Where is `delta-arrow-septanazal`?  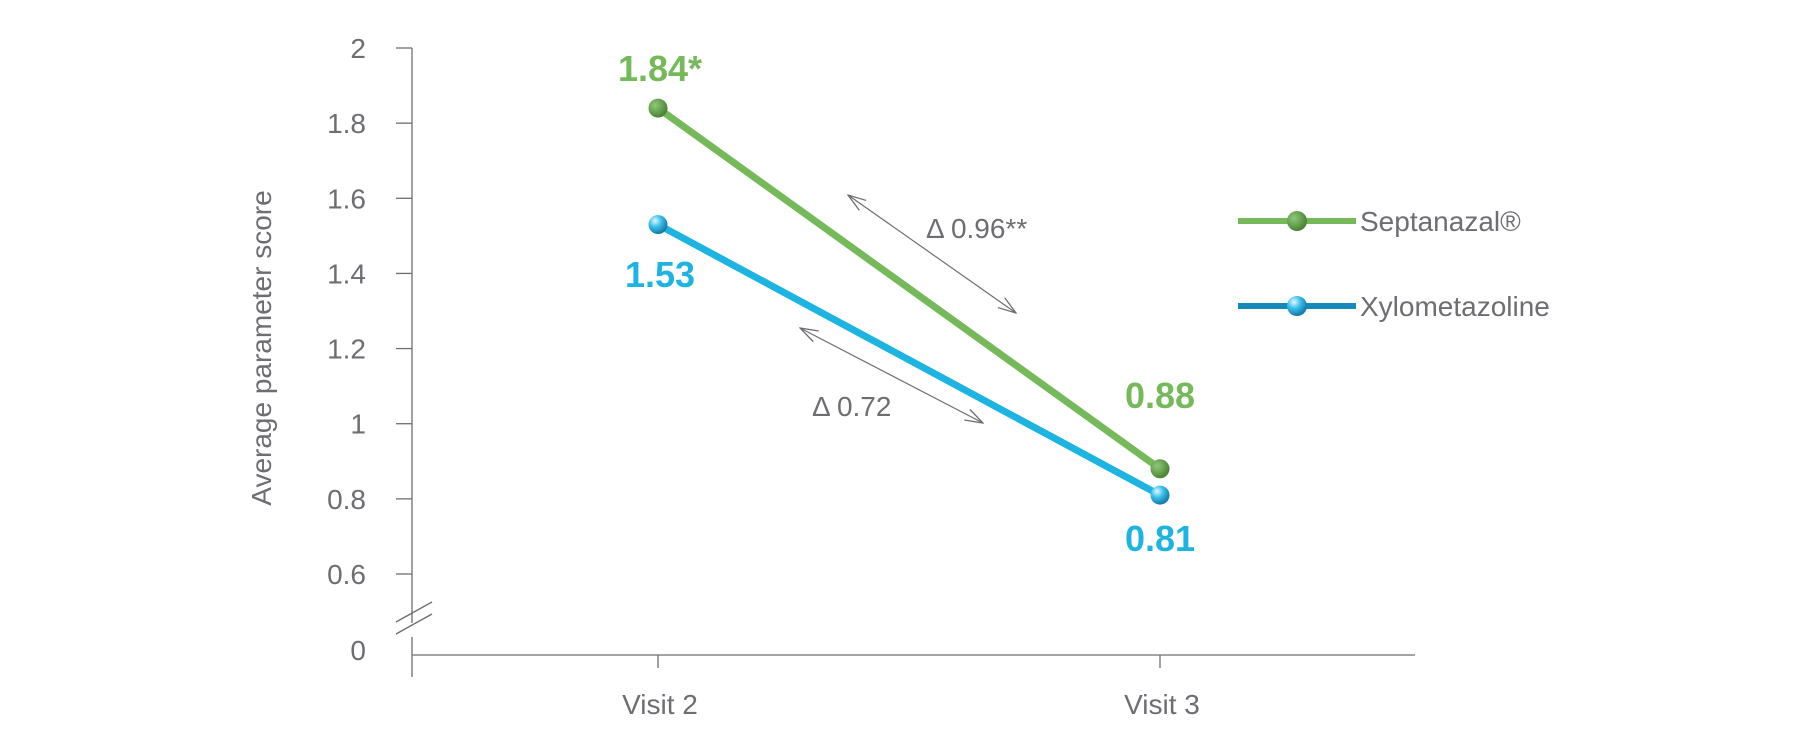
delta-arrow-septanazal is located at coordinates (932, 254).